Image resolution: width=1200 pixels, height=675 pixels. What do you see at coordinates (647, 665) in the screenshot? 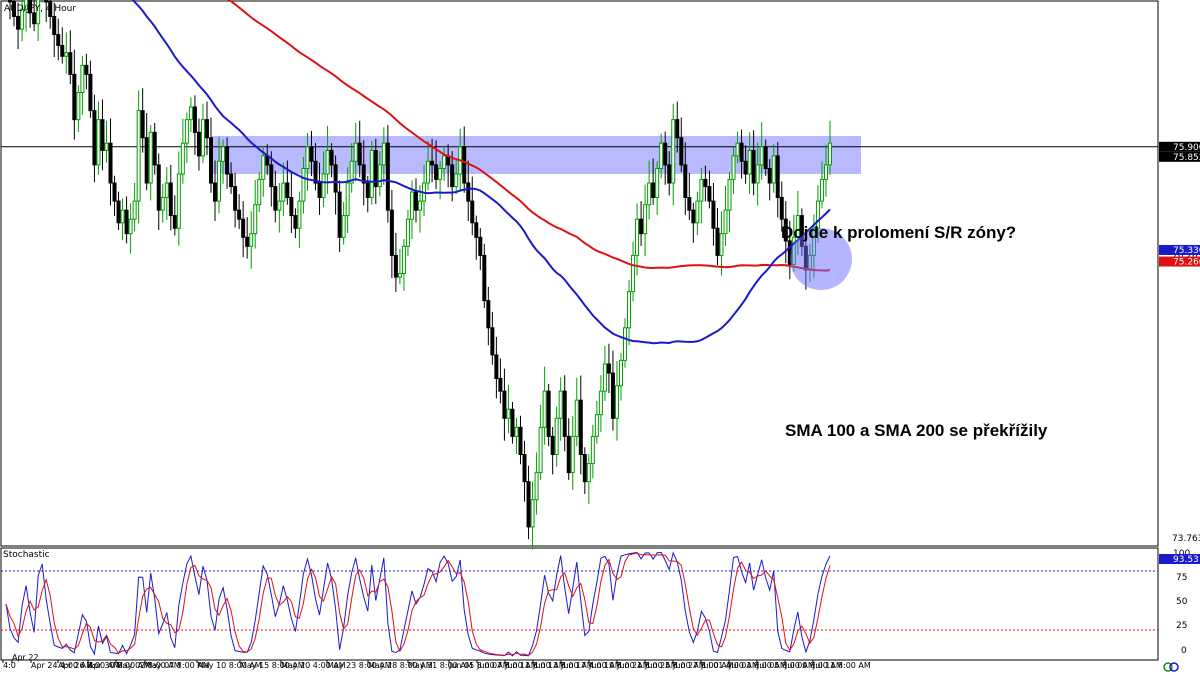
I see `time-label: Jun 21 8:00 AM` at bounding box center [647, 665].